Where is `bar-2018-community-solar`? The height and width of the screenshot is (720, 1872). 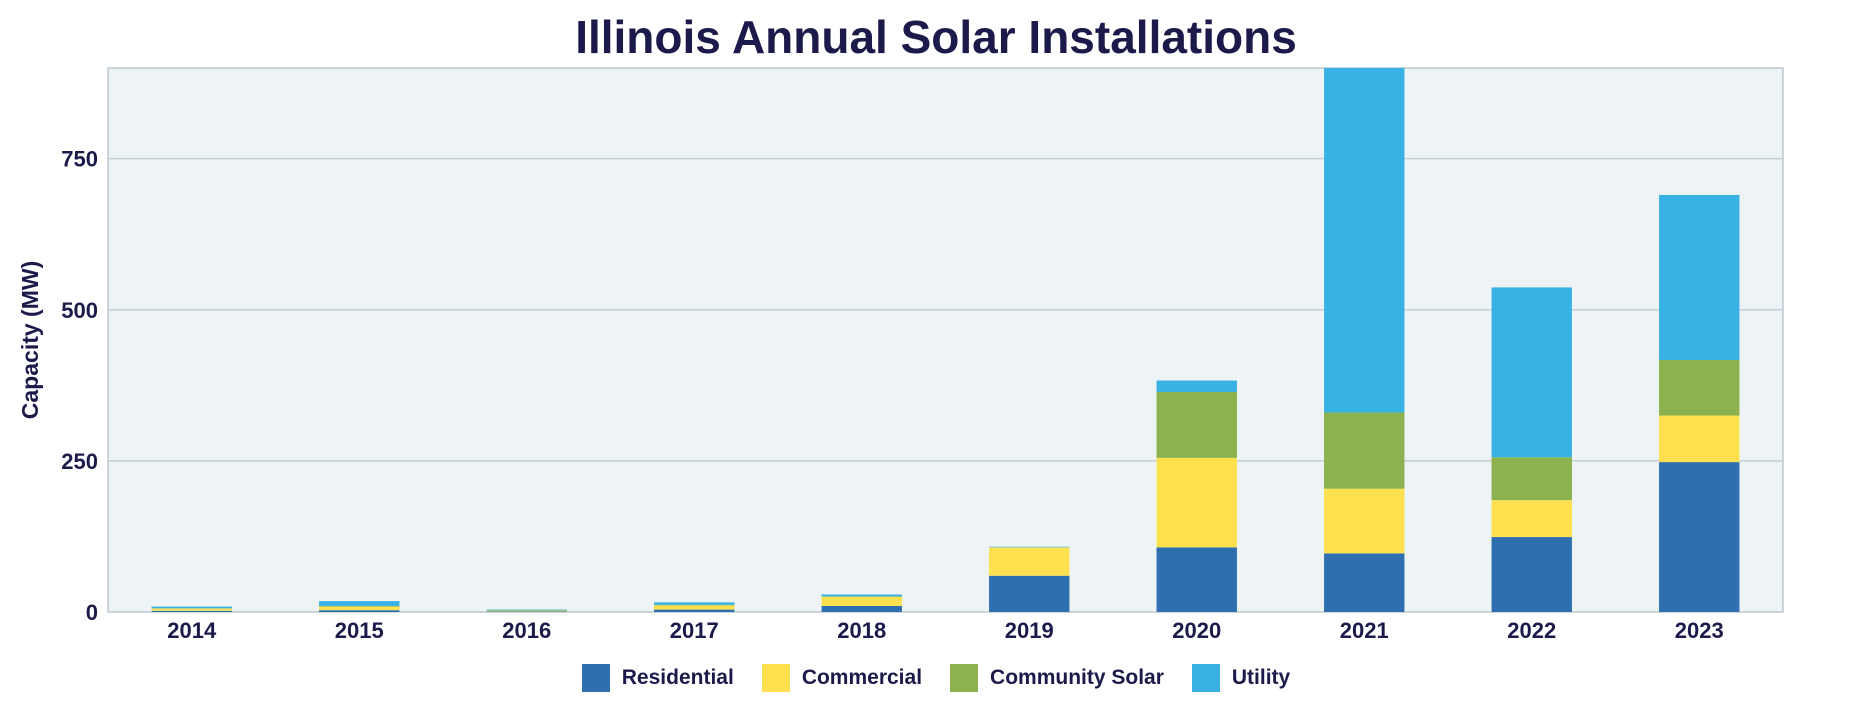 bar-2018-community-solar is located at coordinates (861, 596).